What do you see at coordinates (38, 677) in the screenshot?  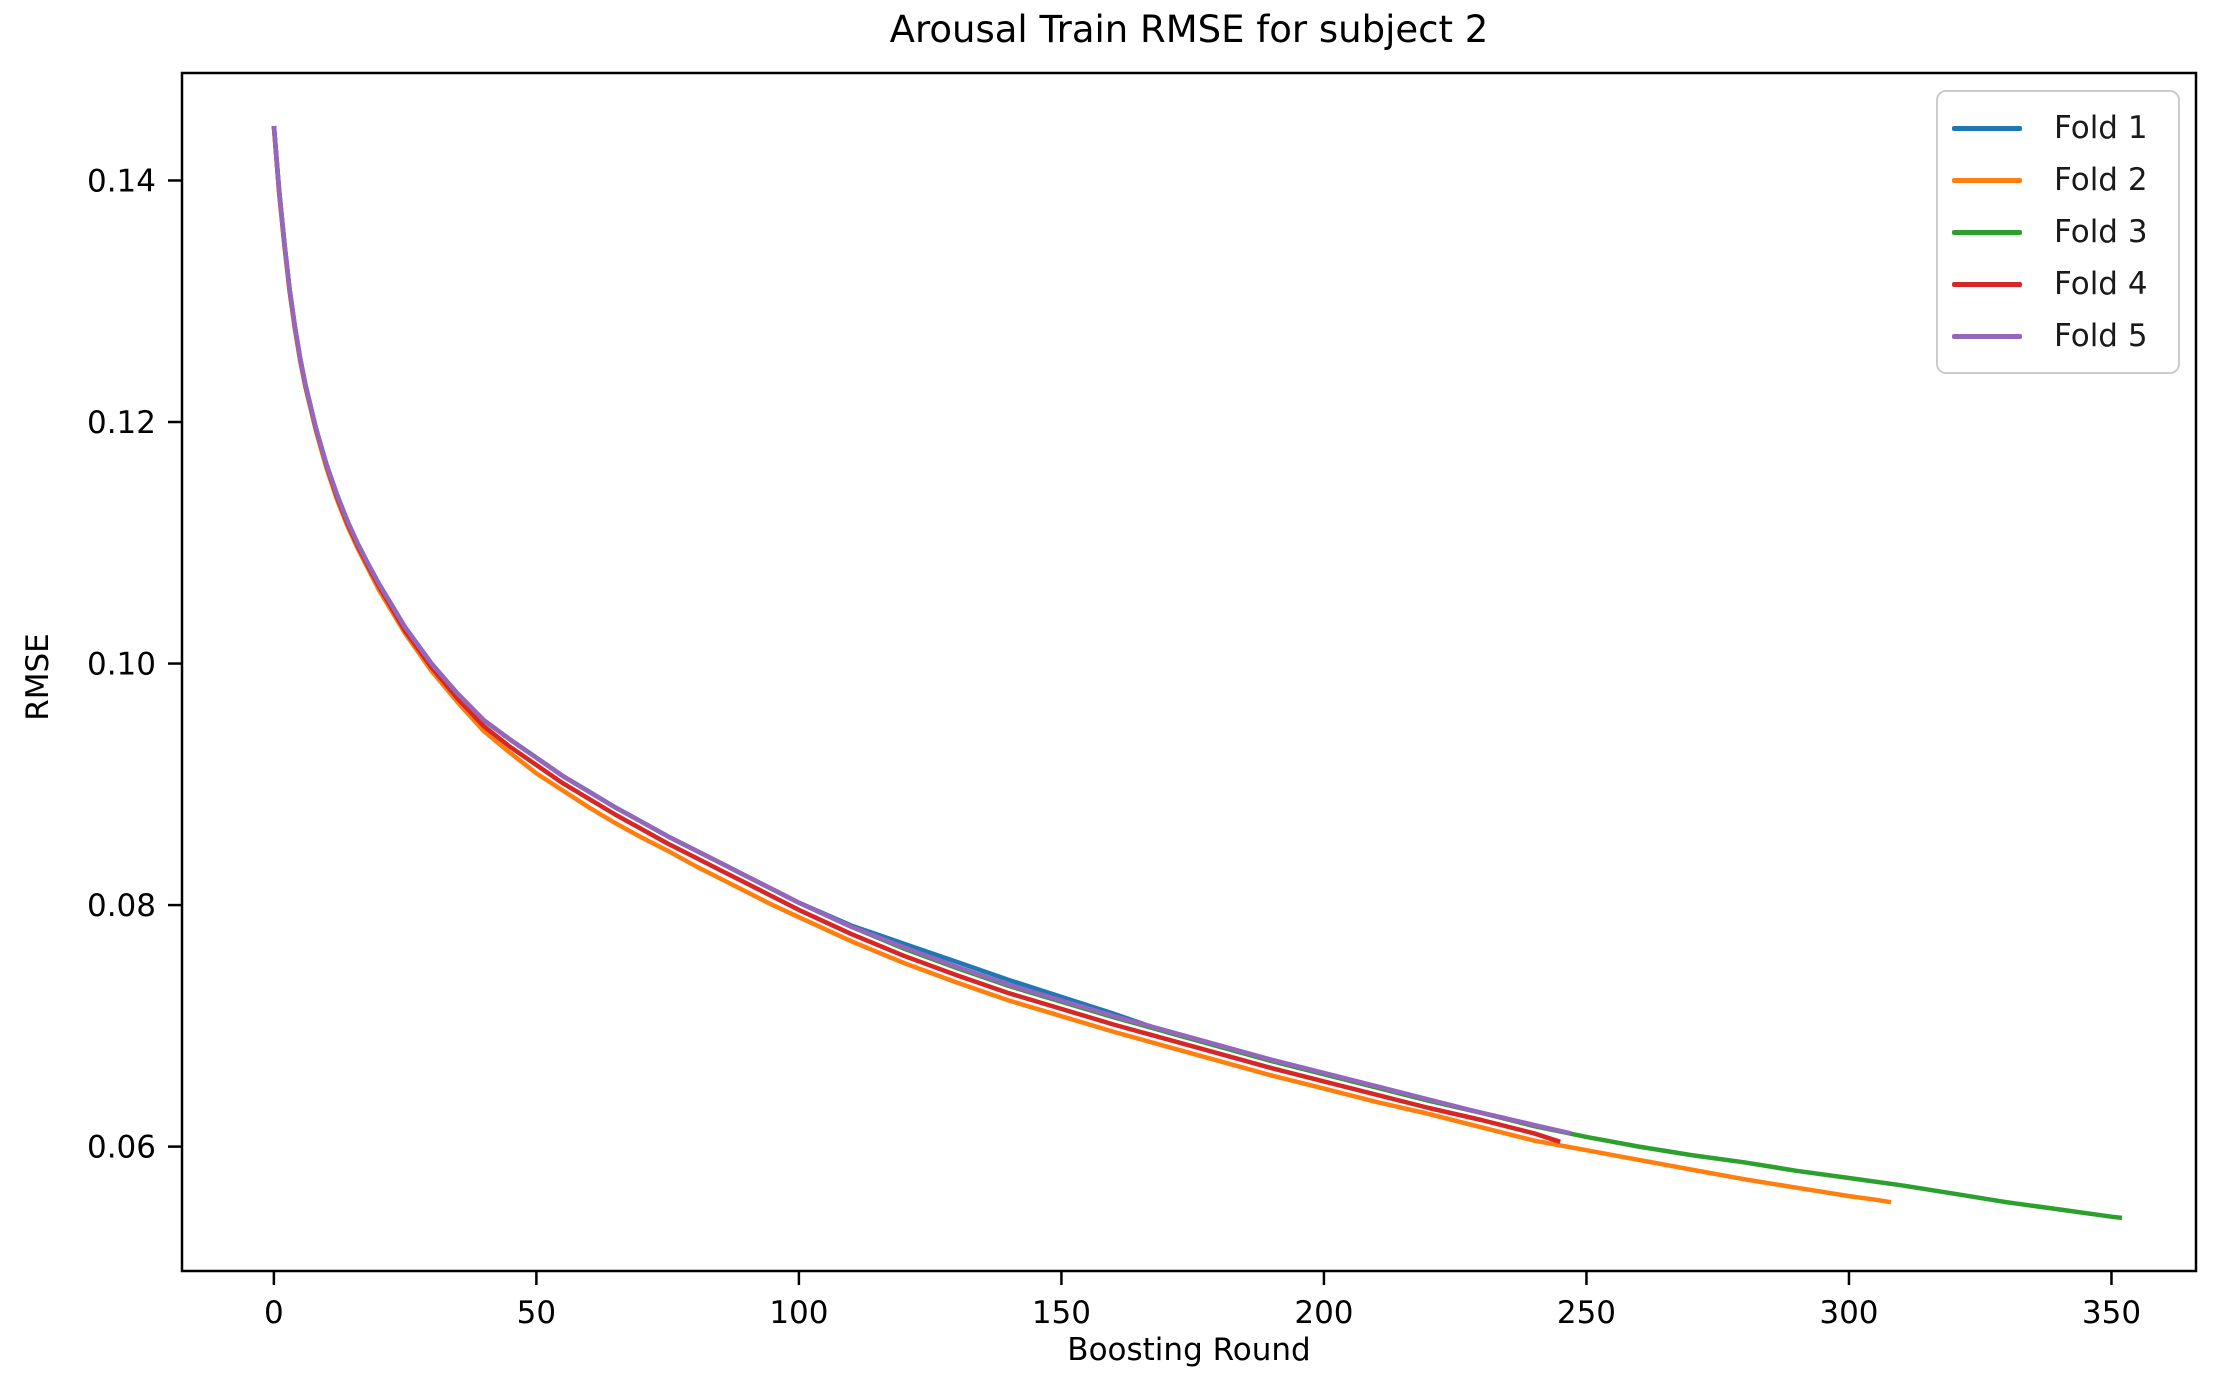 I see `y-axis-label: RMSE` at bounding box center [38, 677].